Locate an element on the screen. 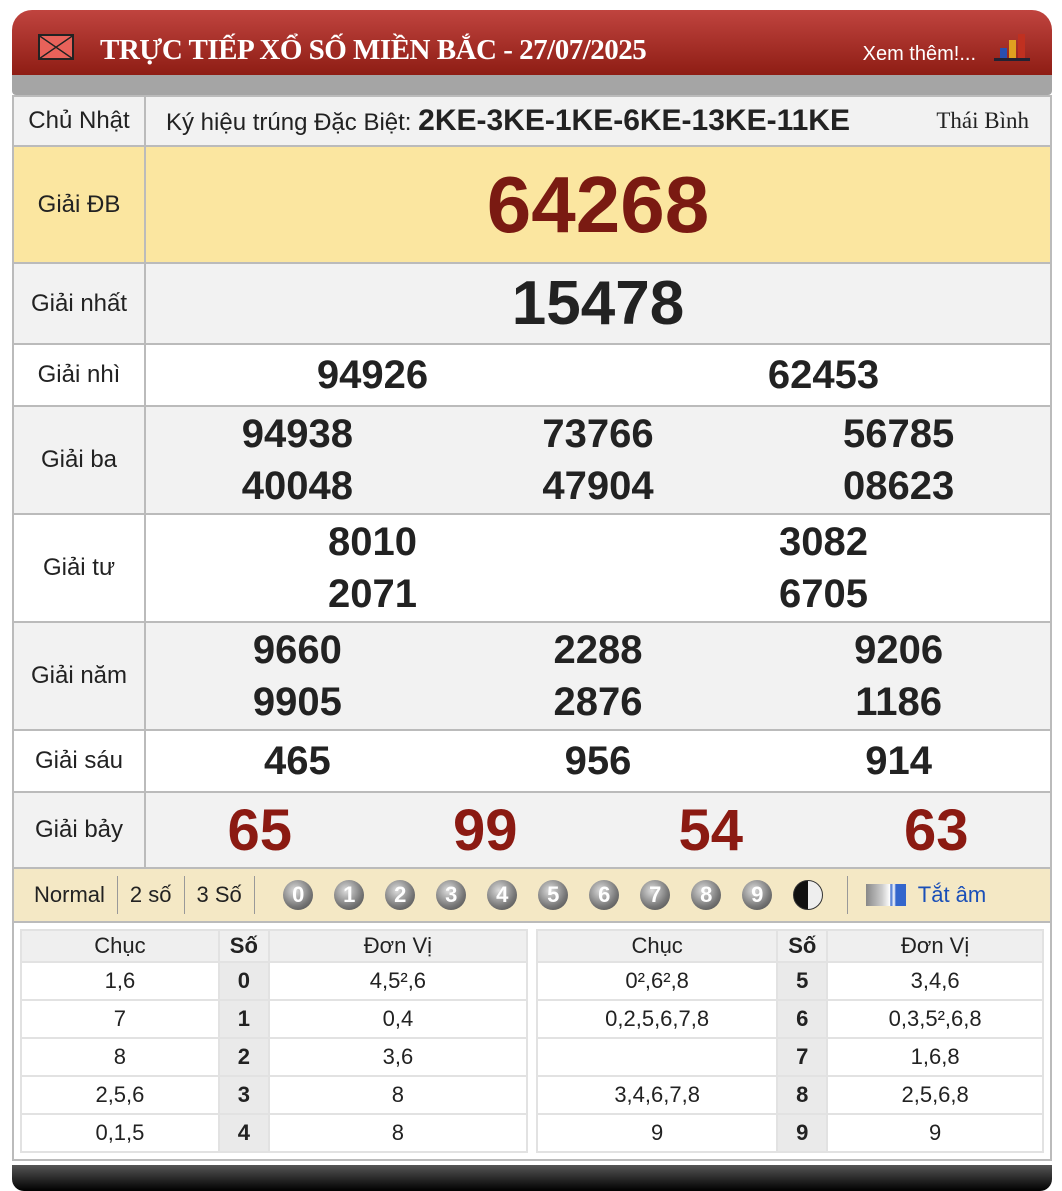 Image resolution: width=1062 pixels, height=1191 pixels. digit-ball-5: 5 is located at coordinates (553, 895).